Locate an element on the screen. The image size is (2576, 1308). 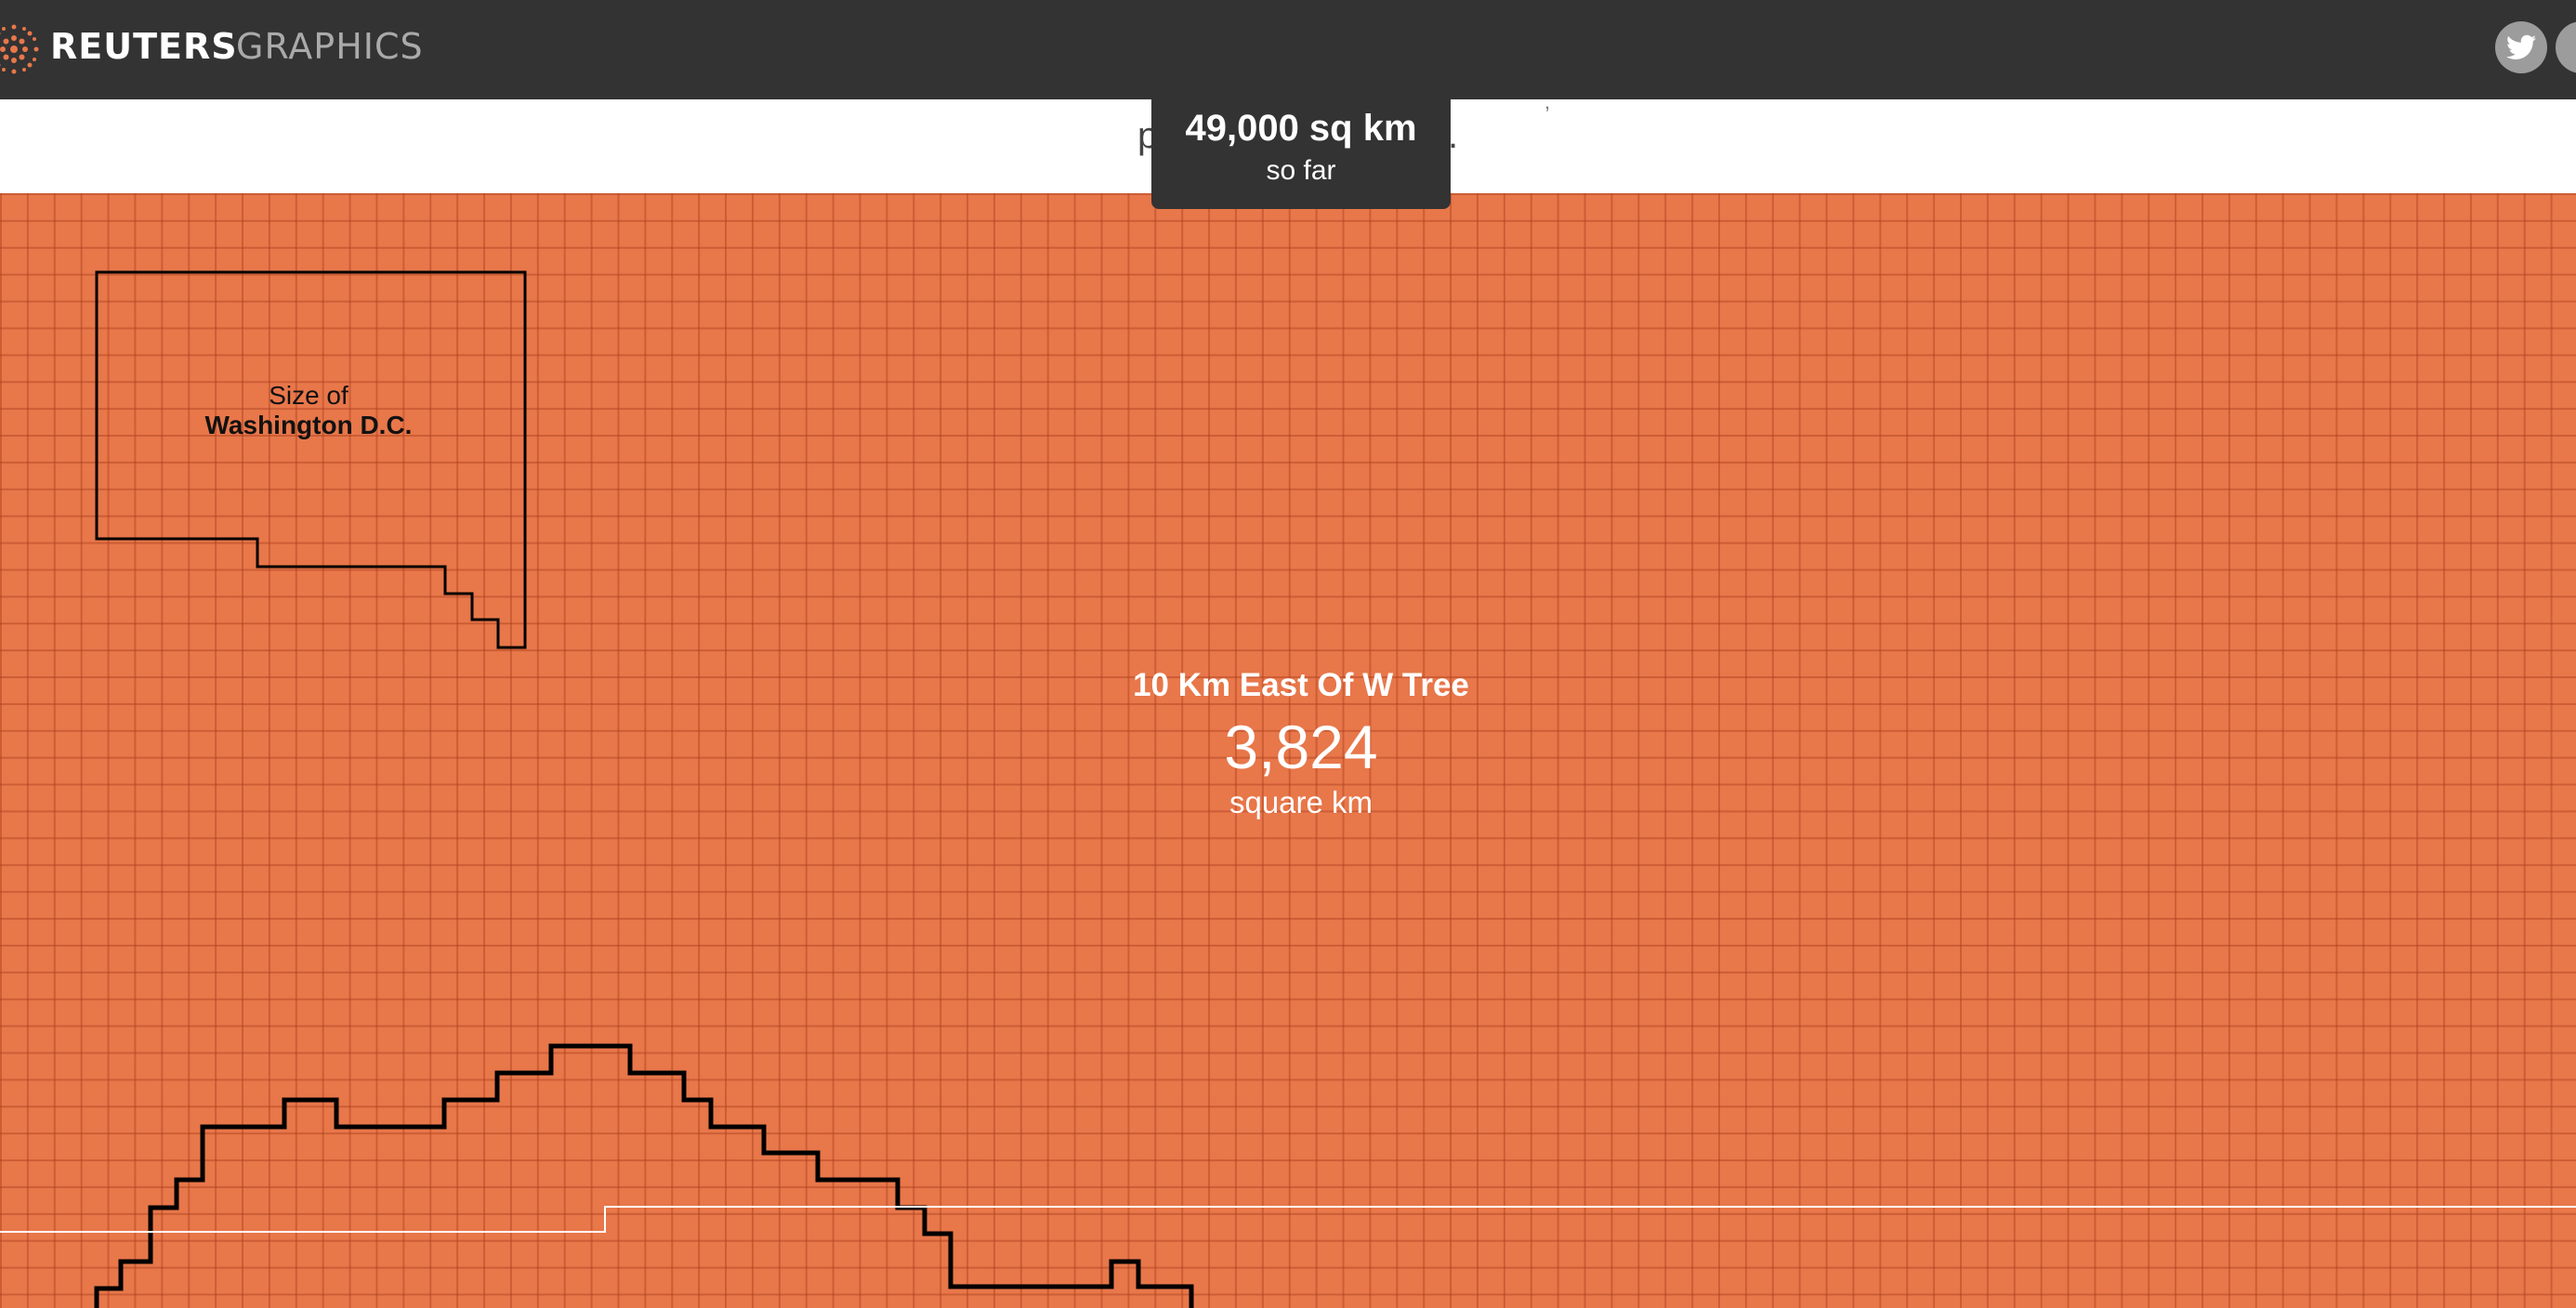
size-reference-label: Size of Washington D.C. is located at coordinates (308, 410).